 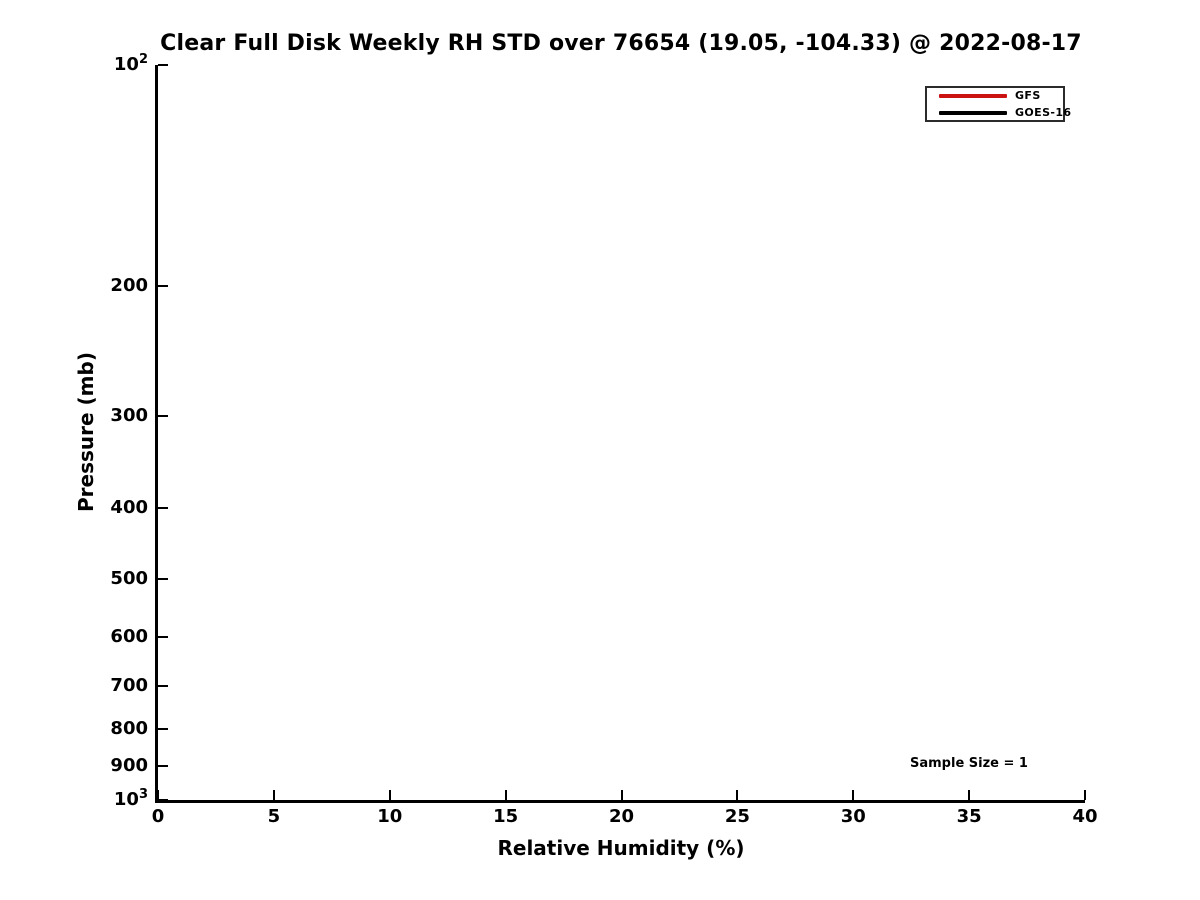 I want to click on x-tick-label: 40, so click(x=1085, y=816).